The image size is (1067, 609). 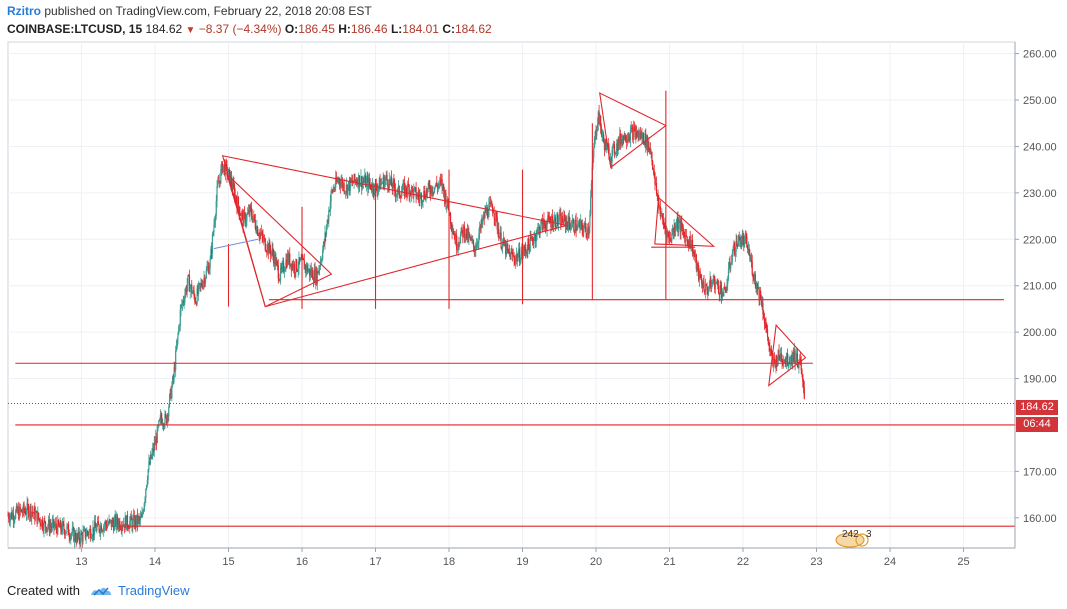 What do you see at coordinates (396, 29) in the screenshot?
I see `low-label: L:` at bounding box center [396, 29].